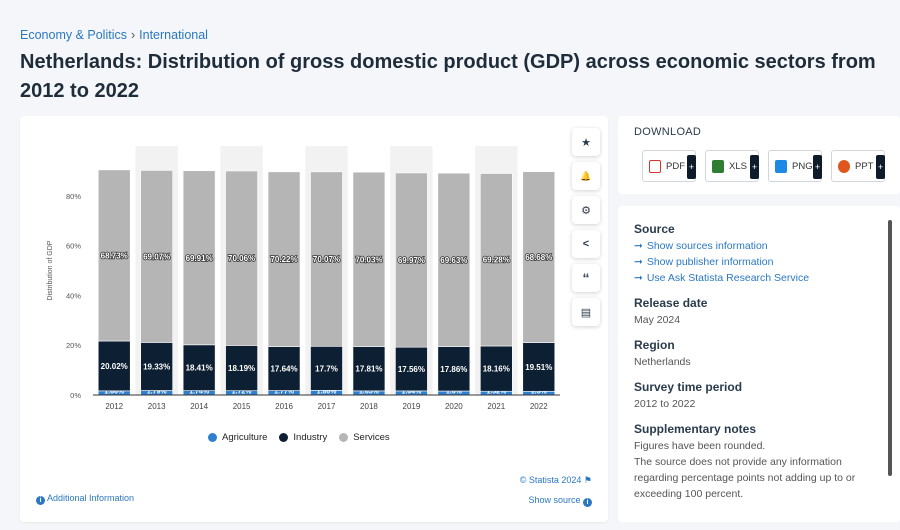 The image size is (900, 530). Describe the element at coordinates (657, 320) in the screenshot. I see `release-value: May 2024` at that location.